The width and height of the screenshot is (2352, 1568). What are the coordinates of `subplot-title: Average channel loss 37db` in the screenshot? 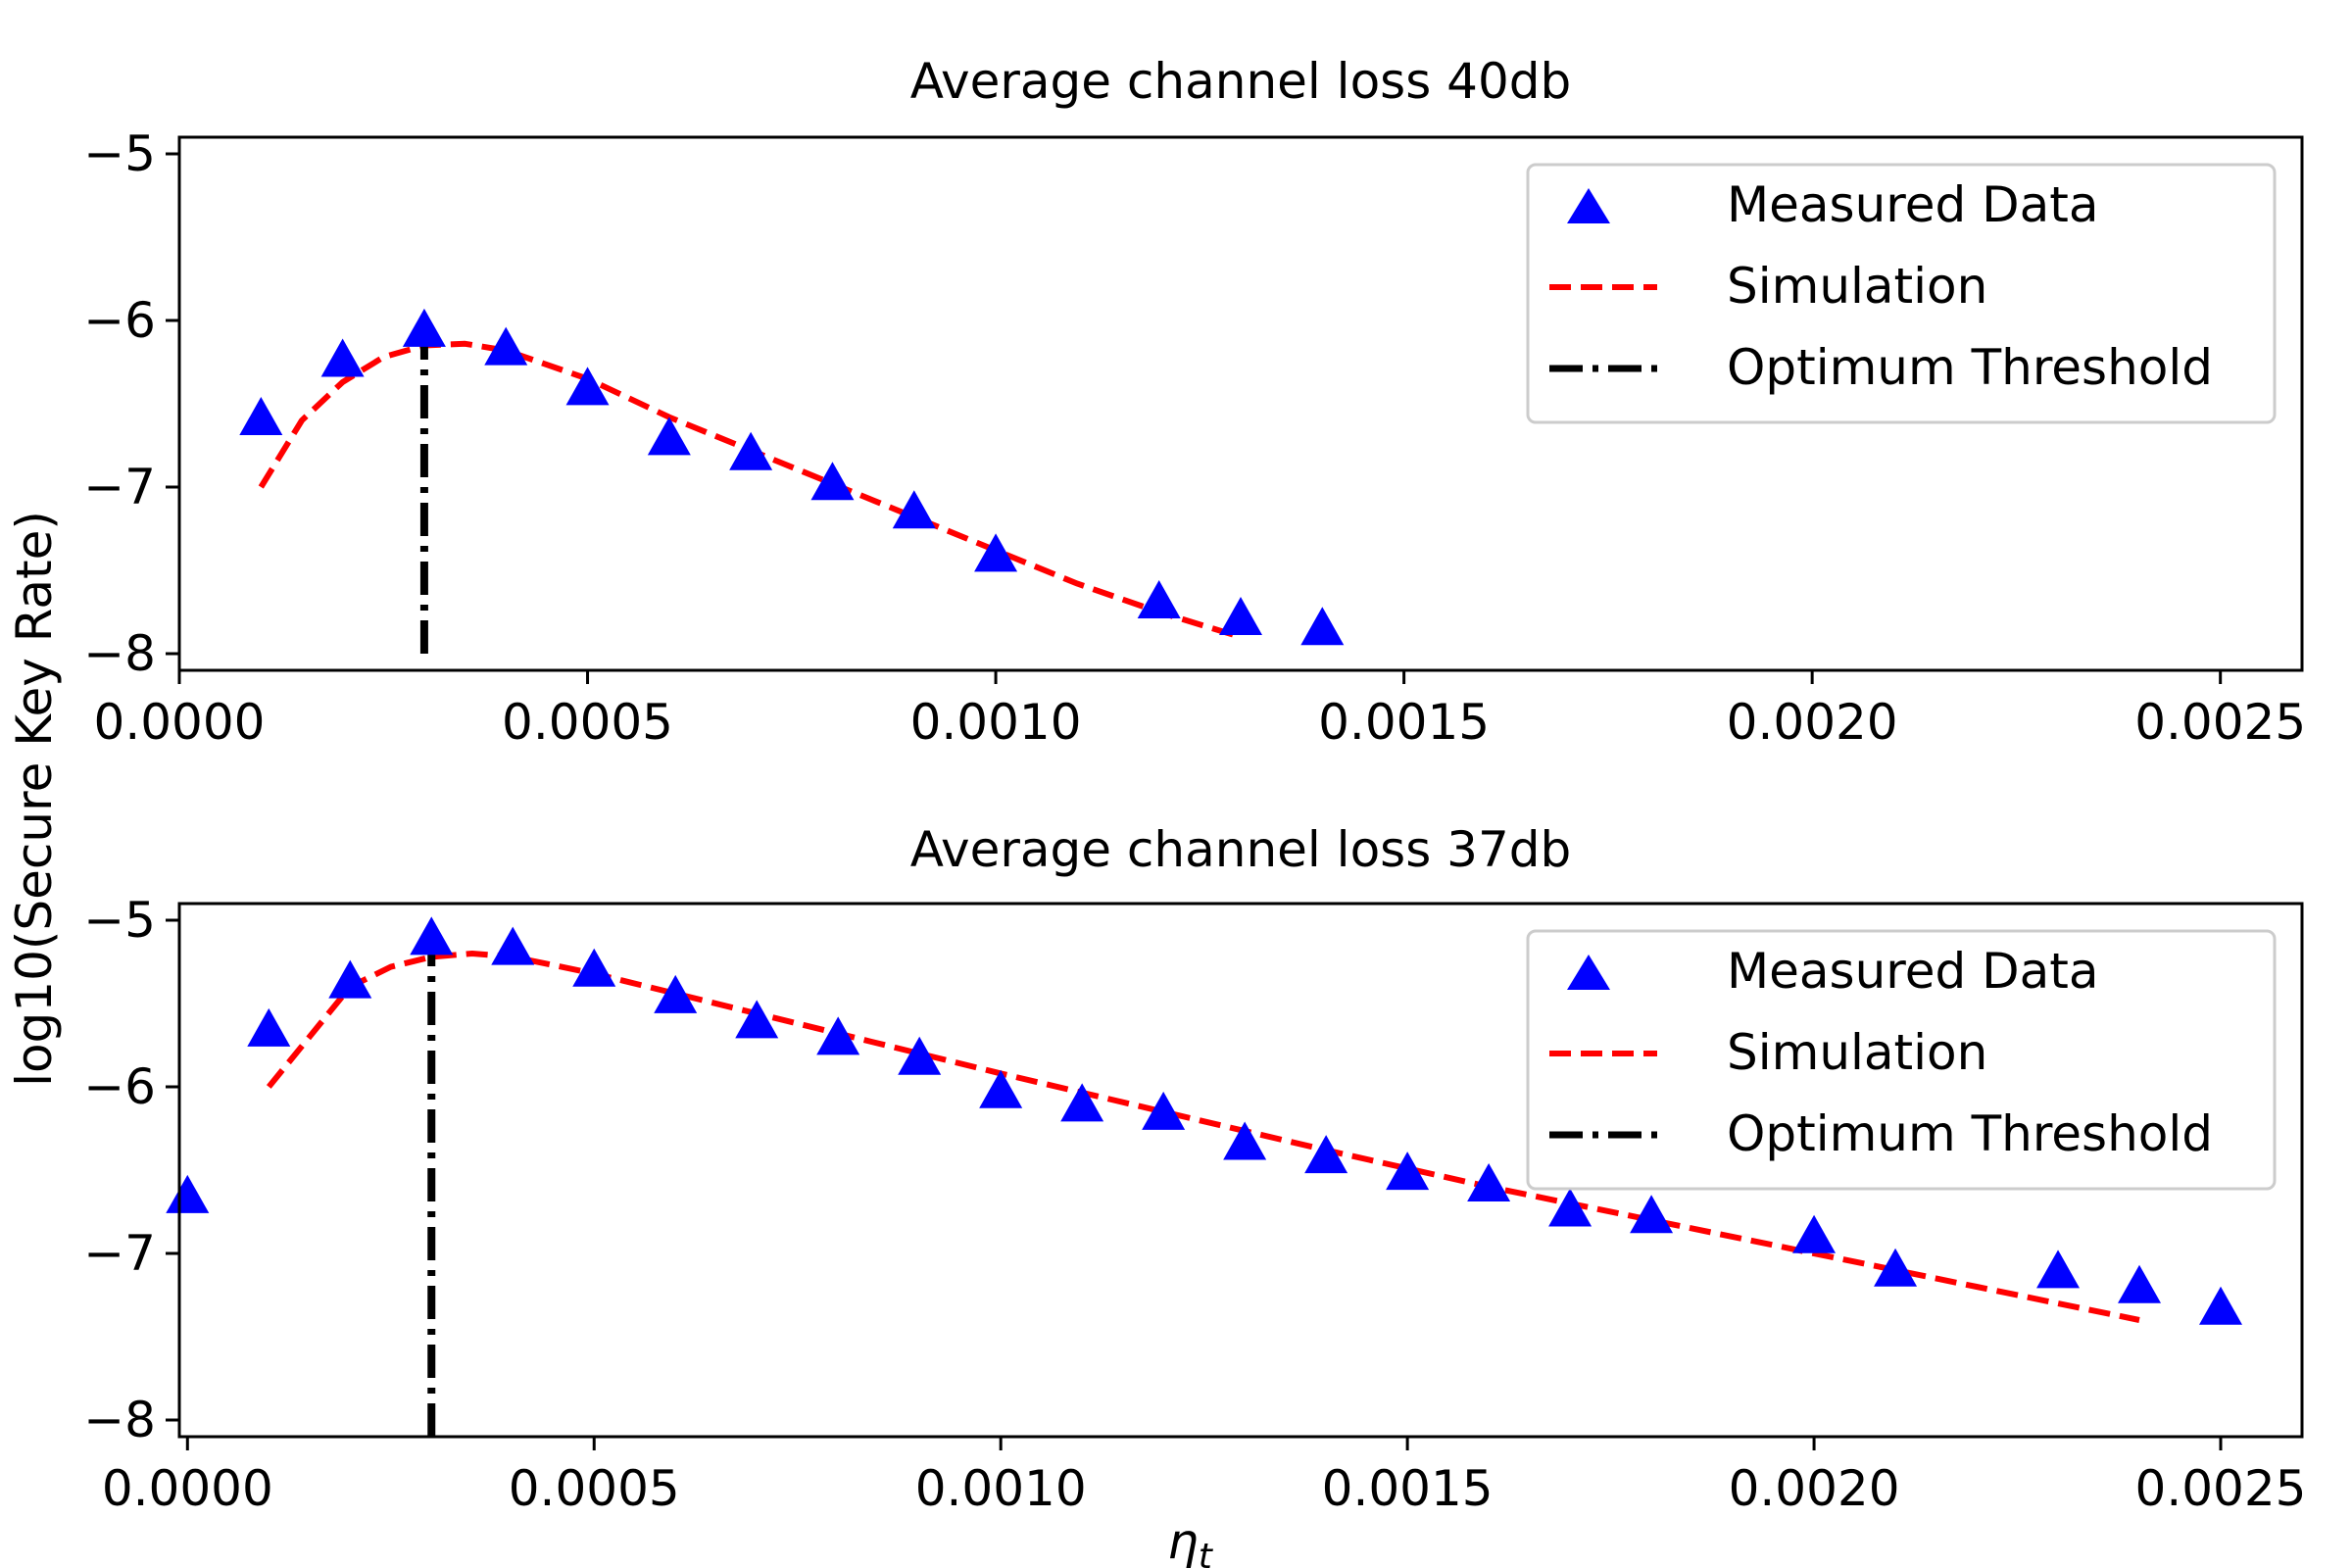 It's located at (1241, 849).